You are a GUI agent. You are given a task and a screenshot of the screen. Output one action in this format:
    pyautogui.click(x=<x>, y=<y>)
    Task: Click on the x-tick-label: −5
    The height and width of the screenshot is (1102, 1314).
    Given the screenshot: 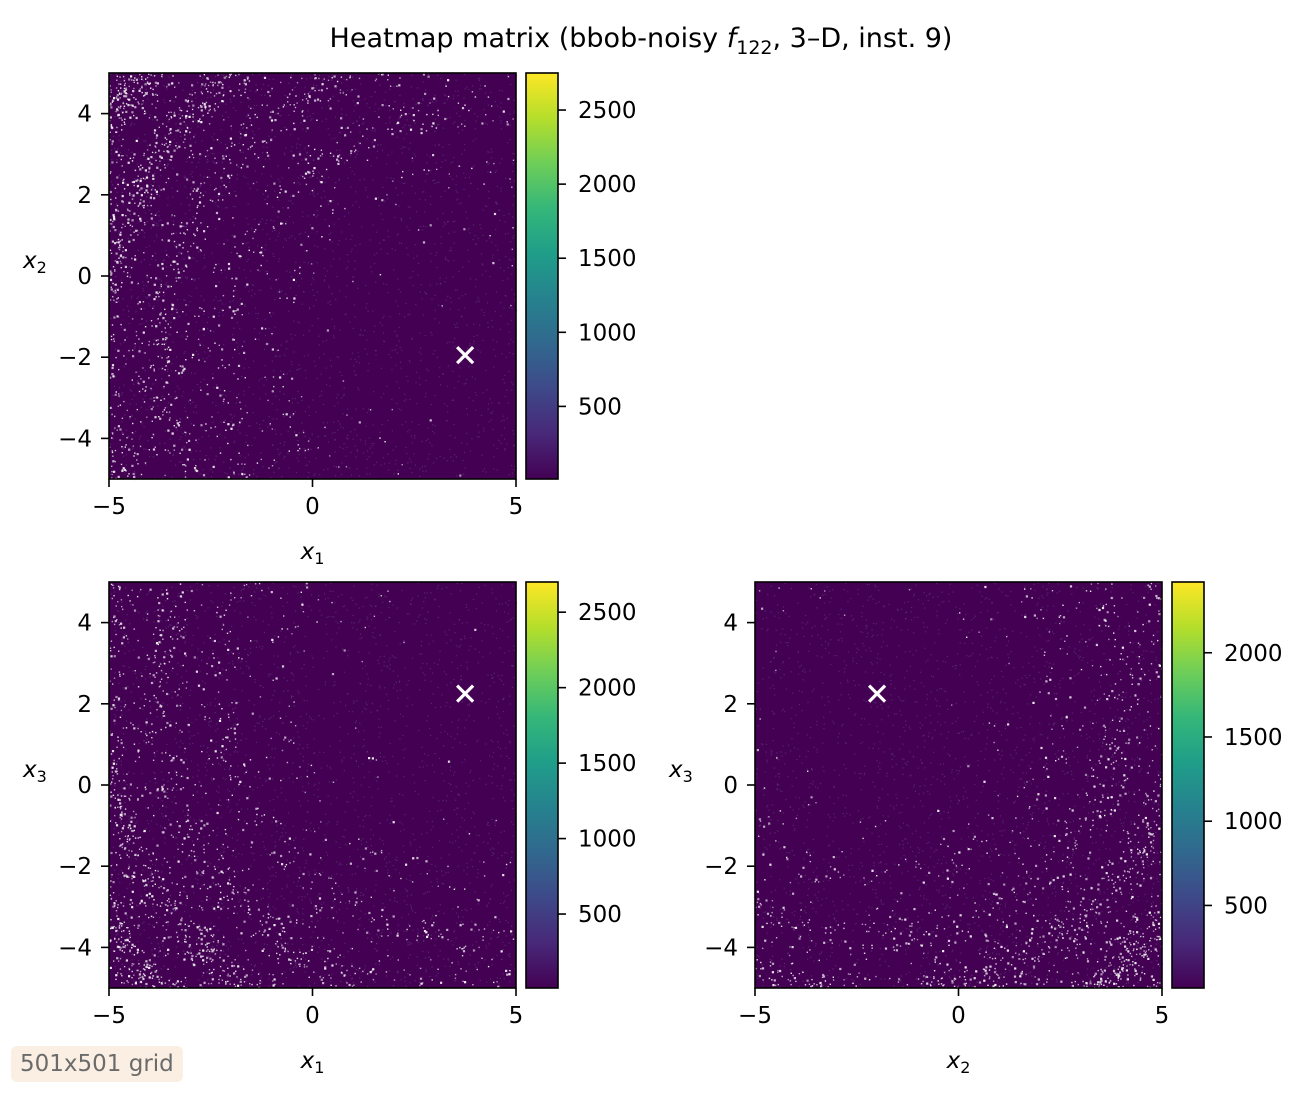 What is the action you would take?
    pyautogui.click(x=109, y=507)
    